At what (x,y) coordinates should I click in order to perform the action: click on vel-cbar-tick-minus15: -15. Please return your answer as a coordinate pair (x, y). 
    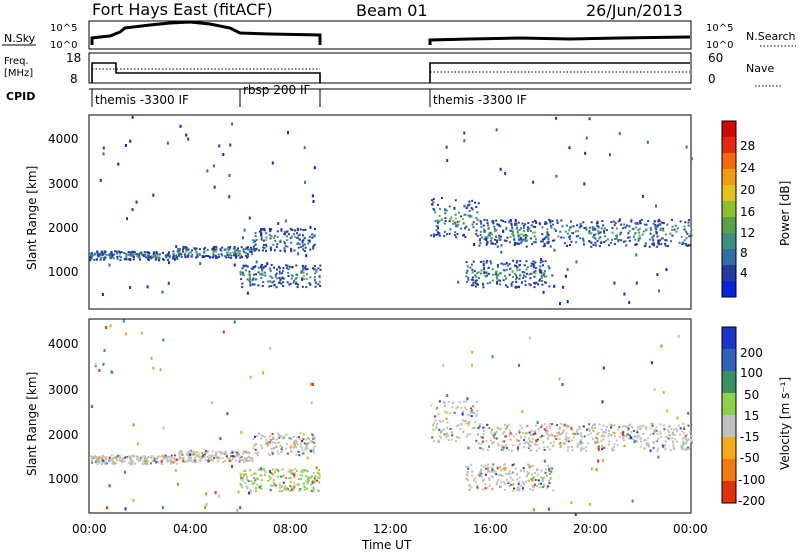
    Looking at the image, I should click on (750, 437).